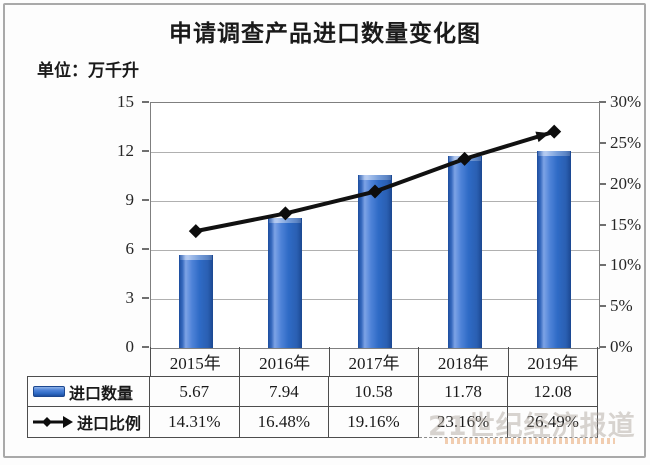  Describe the element at coordinates (553, 391) in the screenshot. I see `table-value-cell: 12.08` at that location.